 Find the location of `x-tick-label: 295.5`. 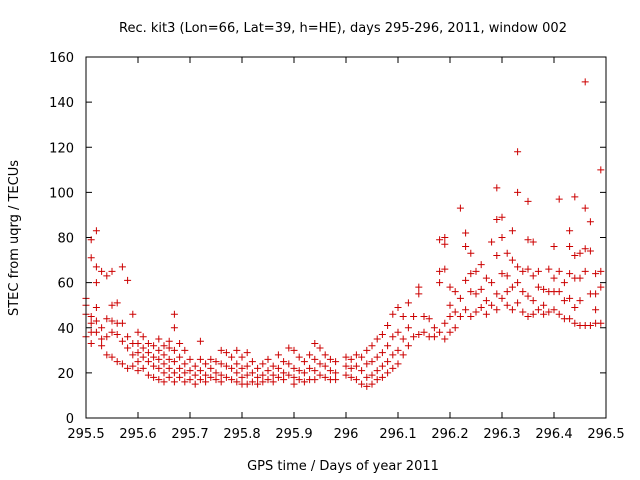

x-tick-label: 295.5 is located at coordinates (85, 434).